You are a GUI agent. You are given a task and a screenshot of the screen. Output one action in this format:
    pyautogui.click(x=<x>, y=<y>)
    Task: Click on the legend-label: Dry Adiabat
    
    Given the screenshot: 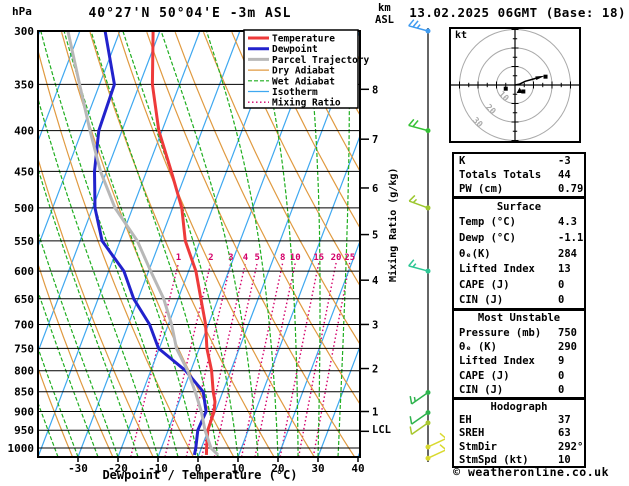 What is the action you would take?
    pyautogui.click(x=303, y=71)
    